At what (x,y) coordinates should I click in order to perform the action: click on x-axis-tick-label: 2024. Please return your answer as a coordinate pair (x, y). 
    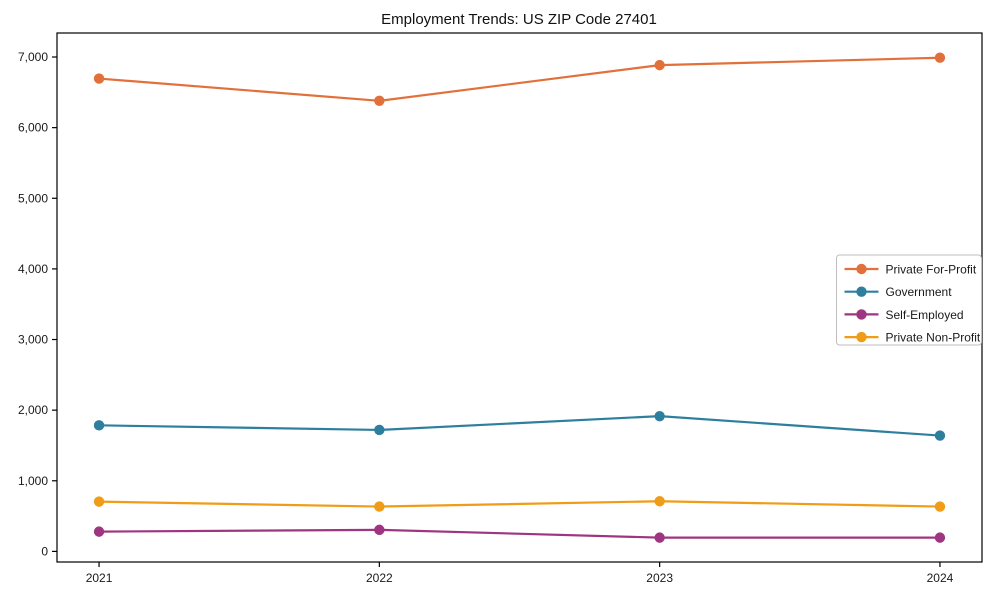
    Looking at the image, I should click on (940, 578).